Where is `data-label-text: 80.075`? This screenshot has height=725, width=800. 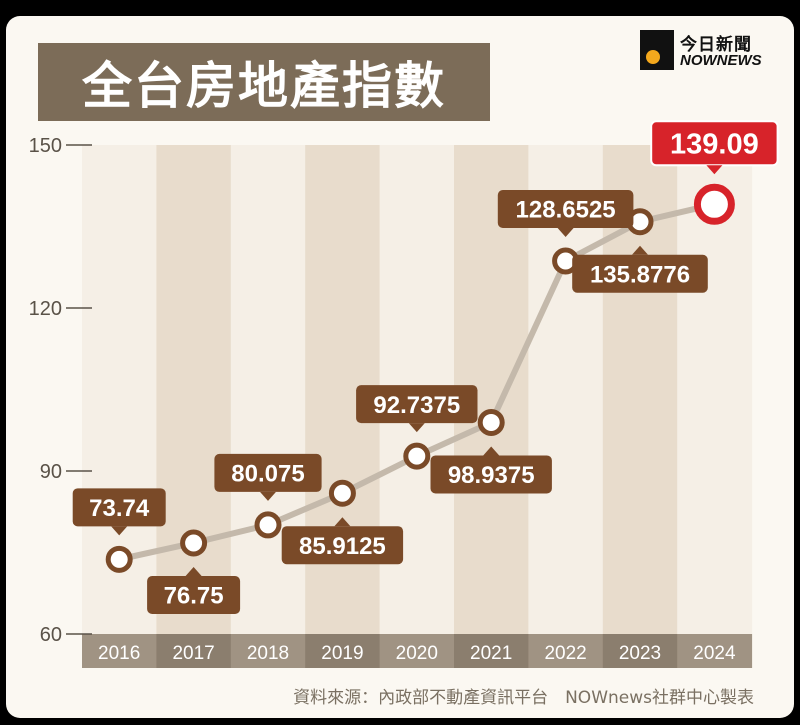 data-label-text: 80.075 is located at coordinates (267, 474).